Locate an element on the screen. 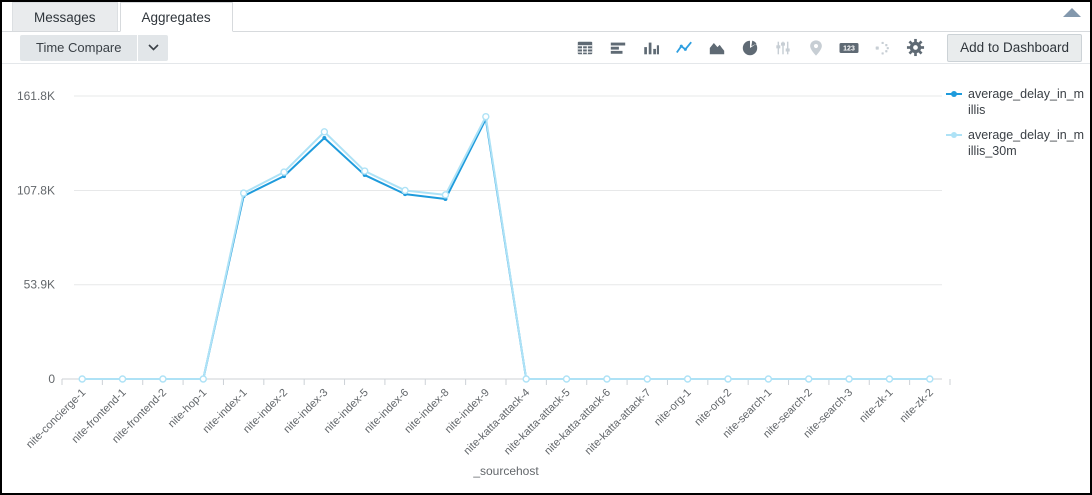 The image size is (1092, 495). y-axis-label: 53.9K is located at coordinates (39, 285).